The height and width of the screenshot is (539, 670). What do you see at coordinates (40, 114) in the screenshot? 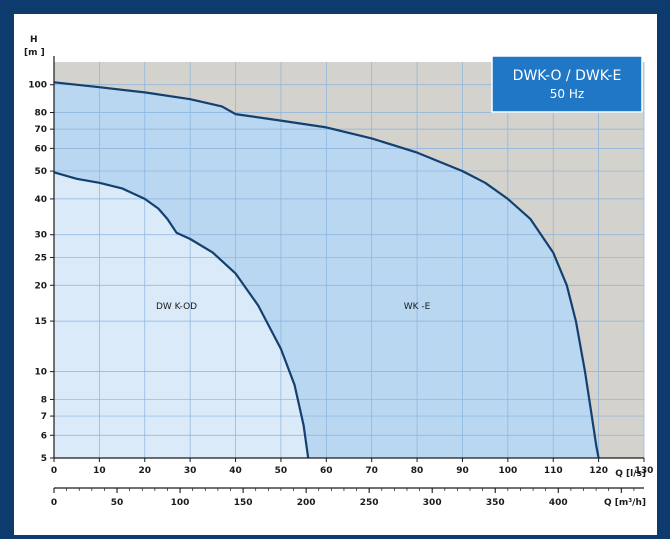
I see `y-tick-label-80: 80` at bounding box center [40, 114].